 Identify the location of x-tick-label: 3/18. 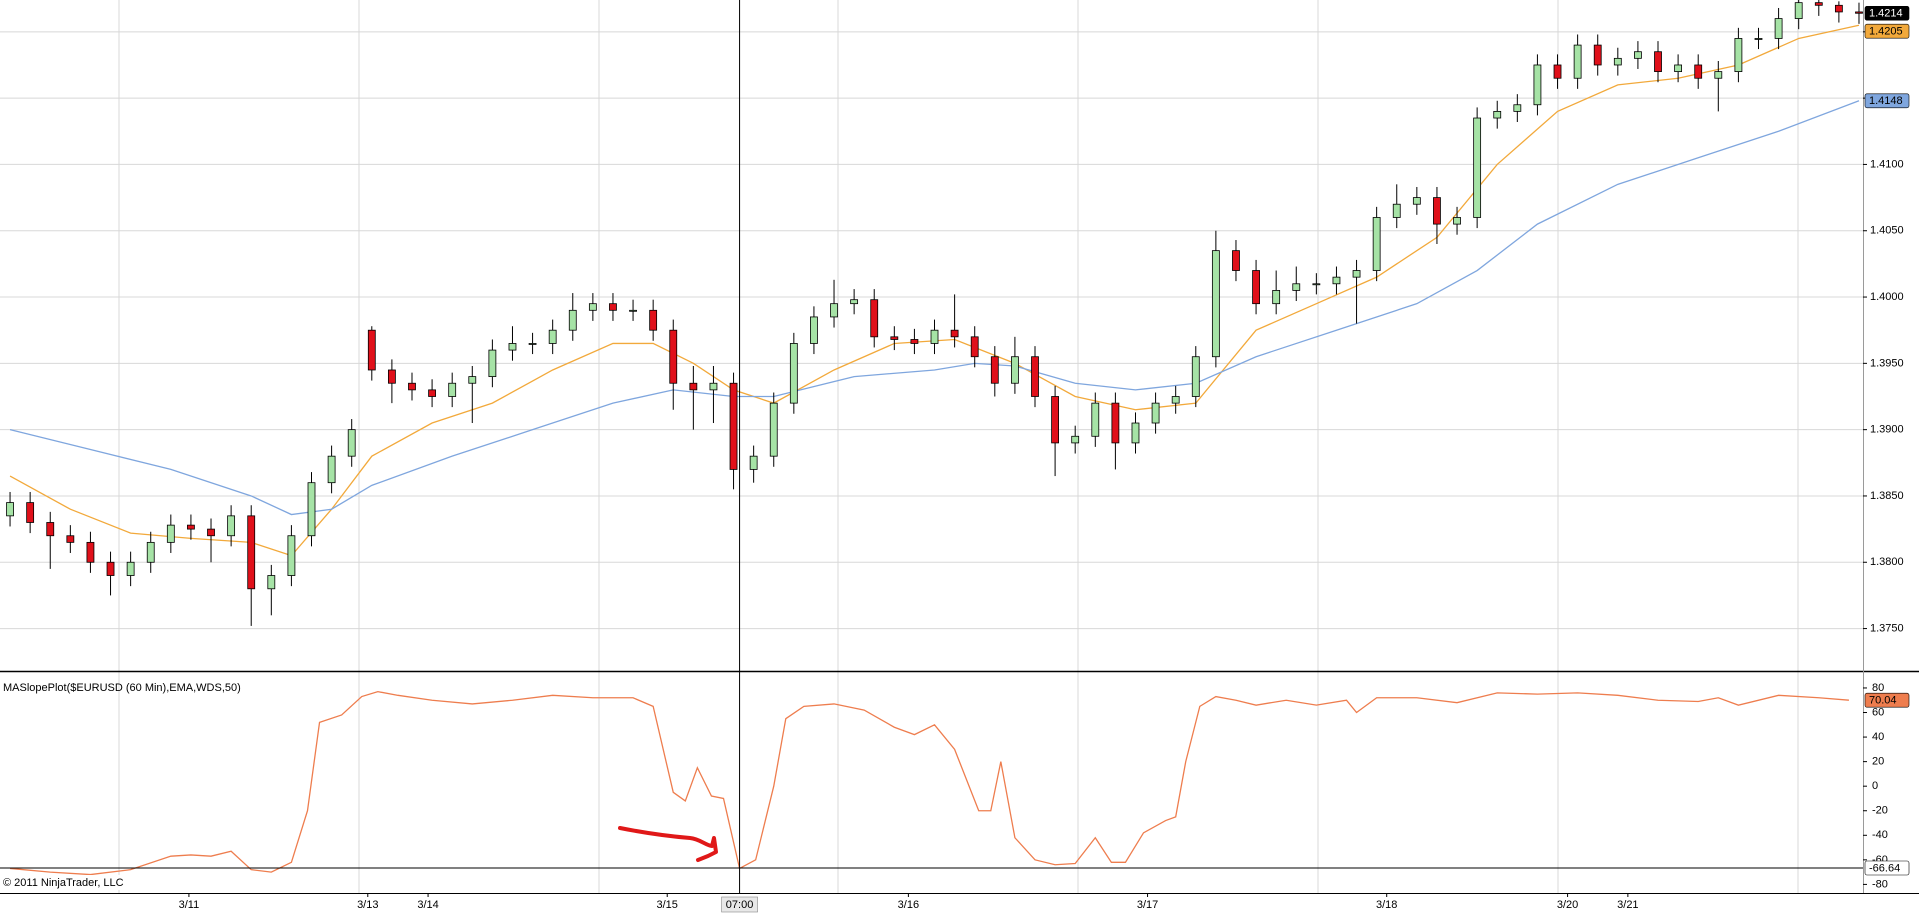
(1386, 905).